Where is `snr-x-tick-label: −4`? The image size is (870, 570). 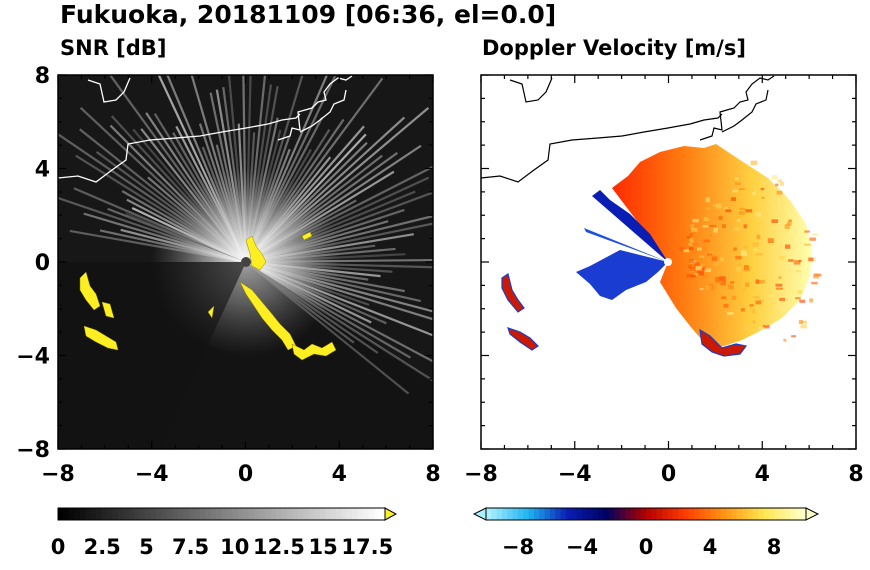 snr-x-tick-label: −4 is located at coordinates (152, 474).